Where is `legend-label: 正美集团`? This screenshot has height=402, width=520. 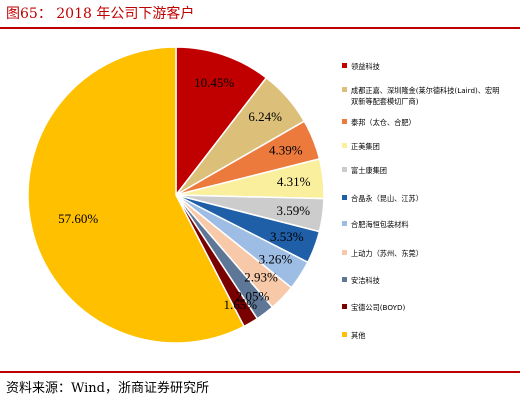
legend-label: 正美集团 is located at coordinates (365, 146).